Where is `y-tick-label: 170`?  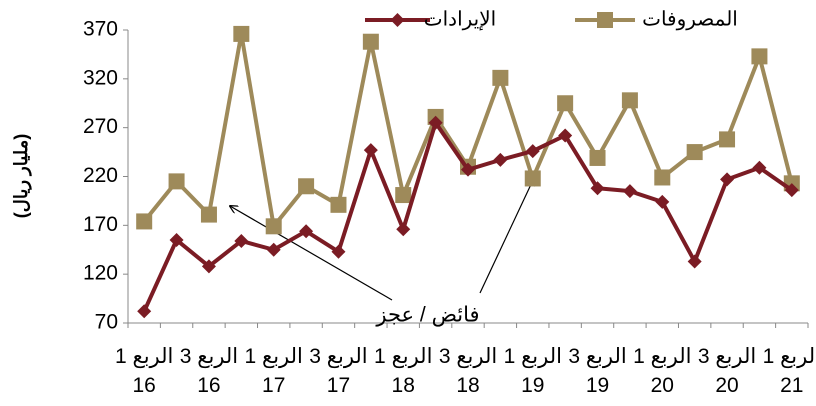 y-tick-label: 170 is located at coordinates (100, 224).